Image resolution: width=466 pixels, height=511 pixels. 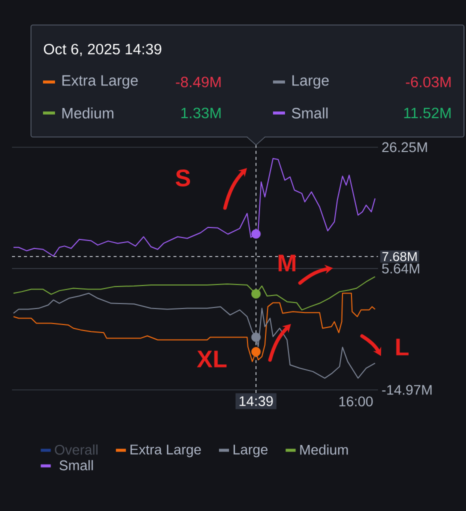 I want to click on legend-label: Overall, so click(x=76, y=449).